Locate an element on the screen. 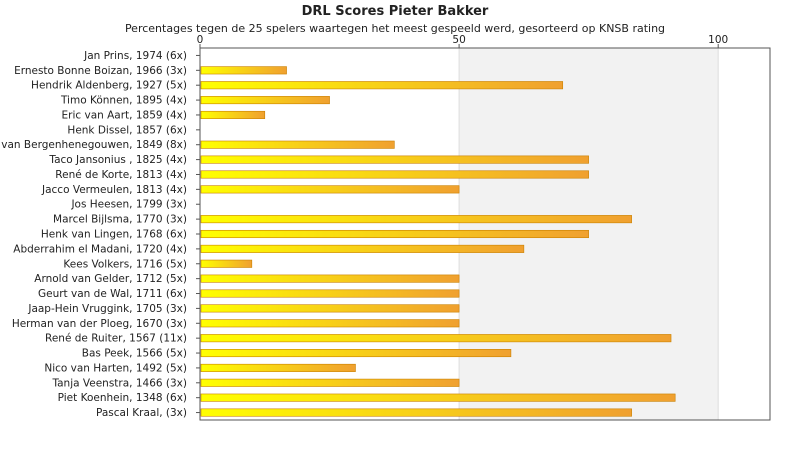 The height and width of the screenshot is (450, 790). category-label: Piet Koenhein, 1348 (6x) is located at coordinates (122, 398).